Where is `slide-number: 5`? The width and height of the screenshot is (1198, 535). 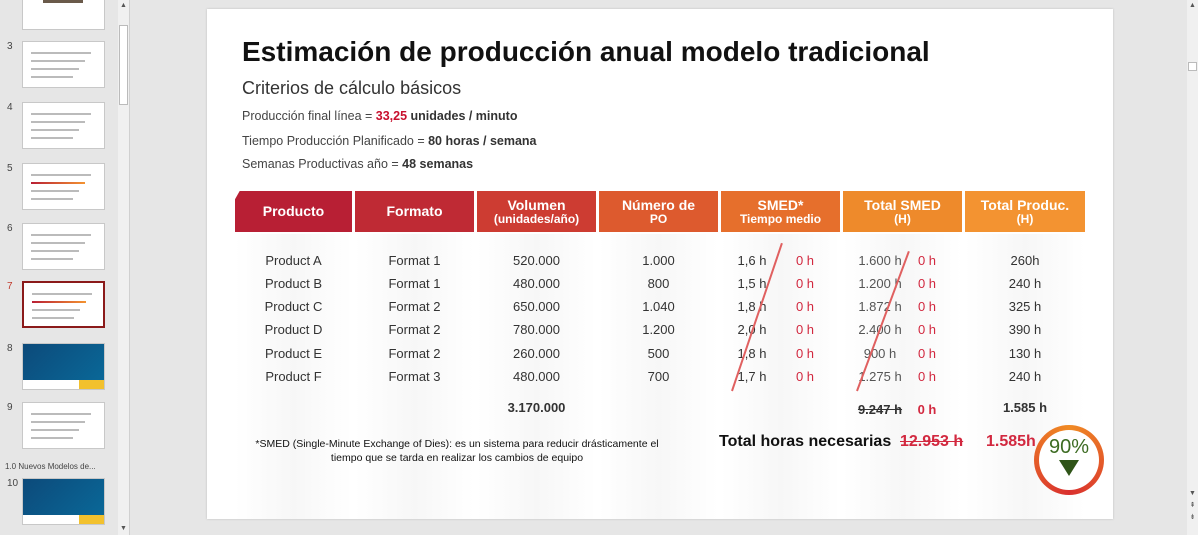
slide-number: 5 is located at coordinates (10, 168).